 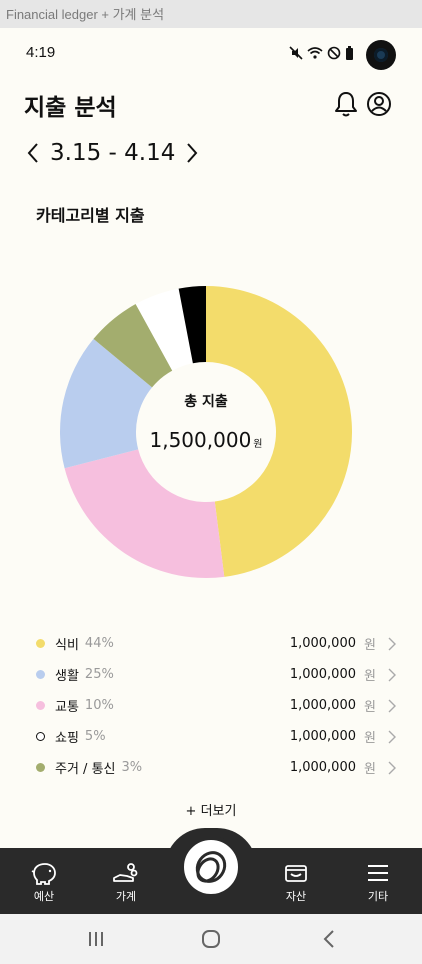 What do you see at coordinates (379, 104) in the screenshot?
I see `profile-icon` at bounding box center [379, 104].